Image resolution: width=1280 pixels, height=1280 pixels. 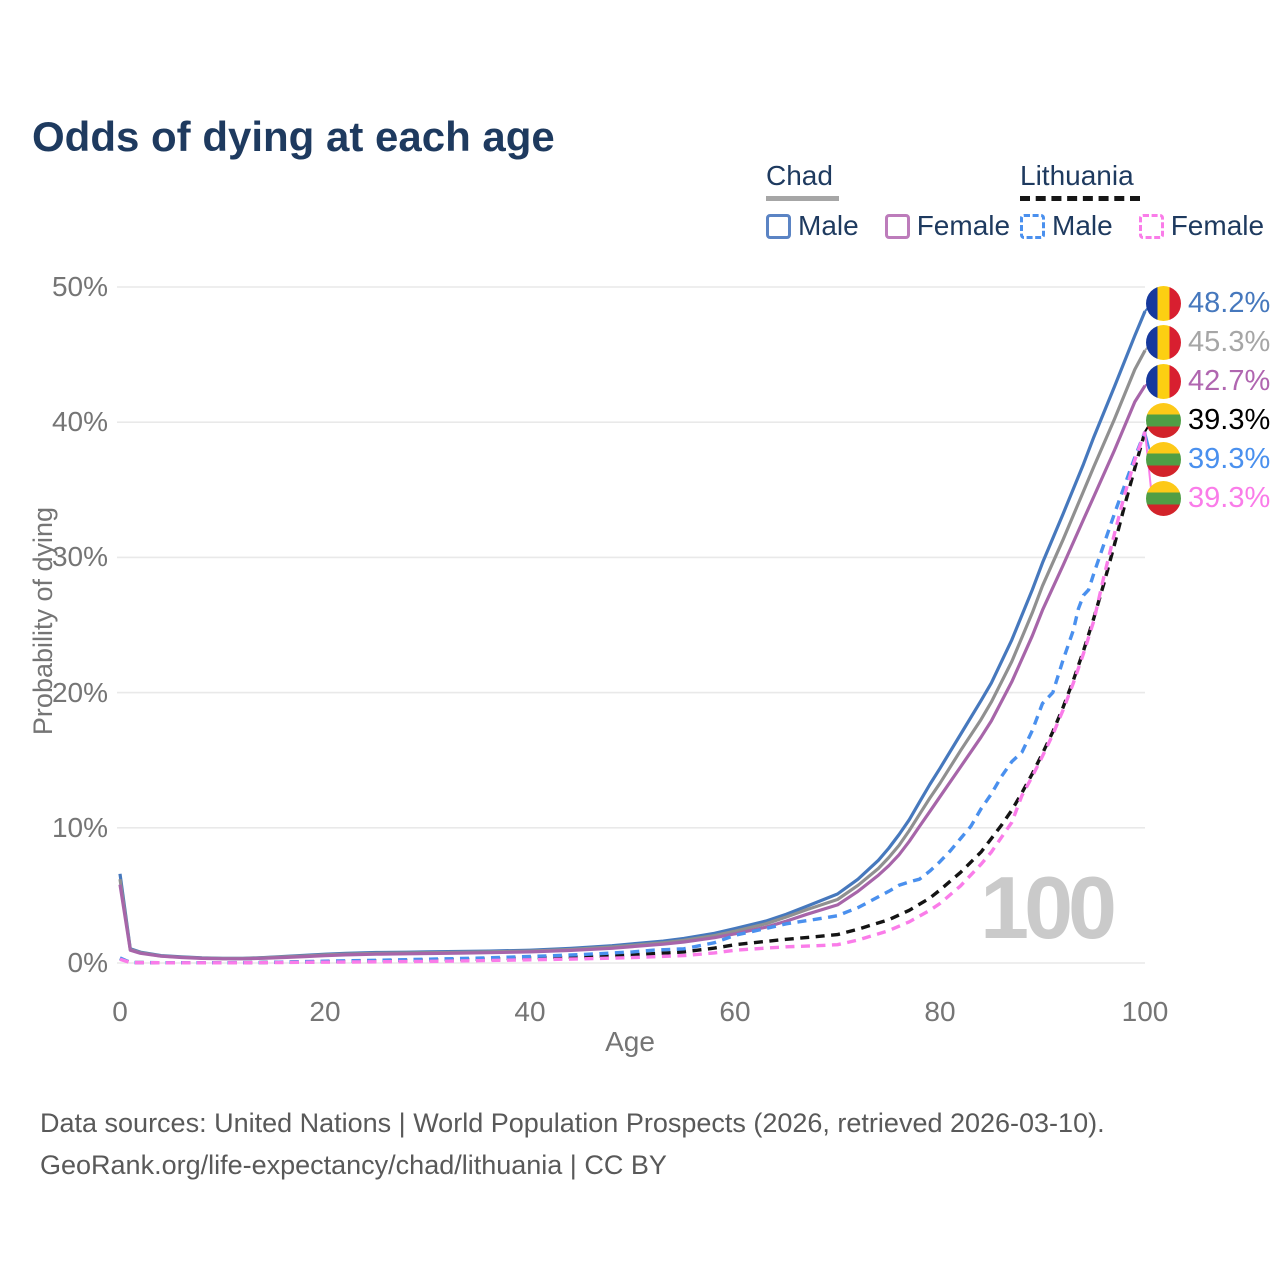 I want to click on end-value-label: 42.7%, so click(x=1229, y=380).